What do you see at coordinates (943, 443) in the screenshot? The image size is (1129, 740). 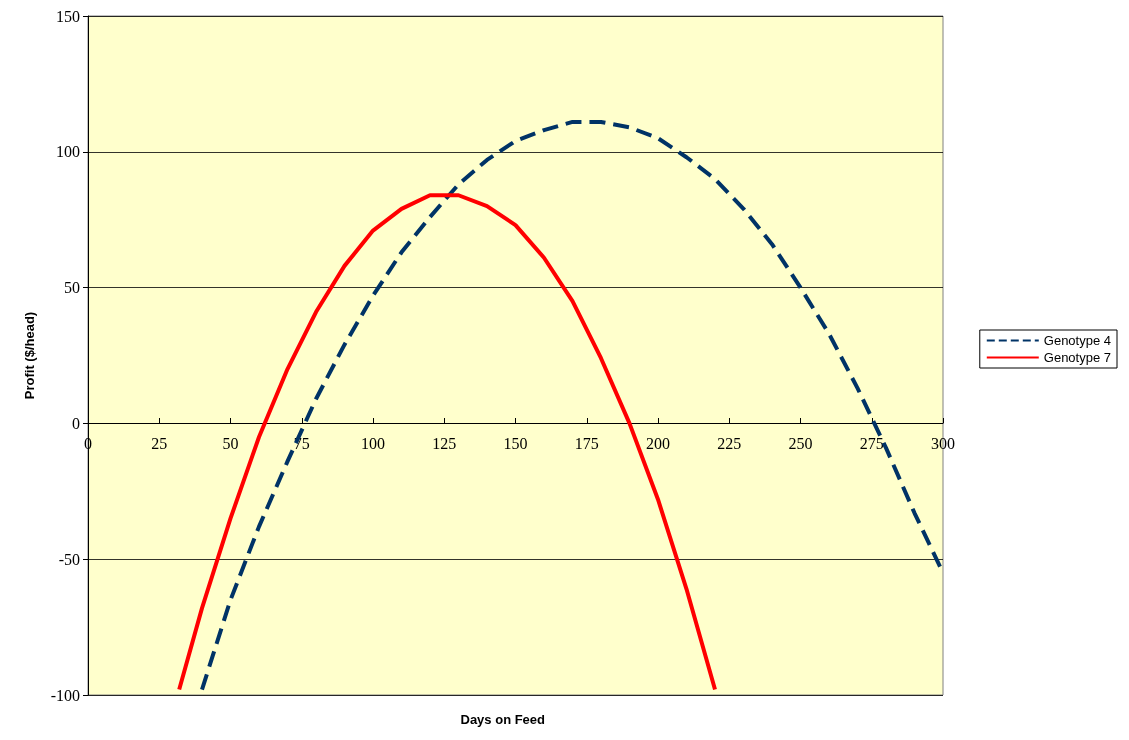 I see `x-tick-label: 300` at bounding box center [943, 443].